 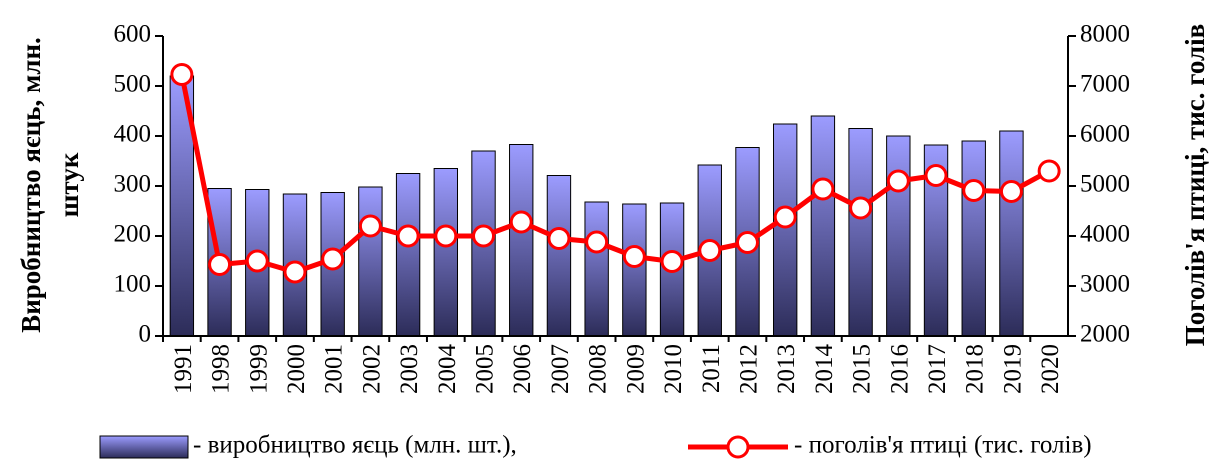 I want to click on legend-label: - виробництво яєць (млн. шт.),, so click(x=355, y=445).